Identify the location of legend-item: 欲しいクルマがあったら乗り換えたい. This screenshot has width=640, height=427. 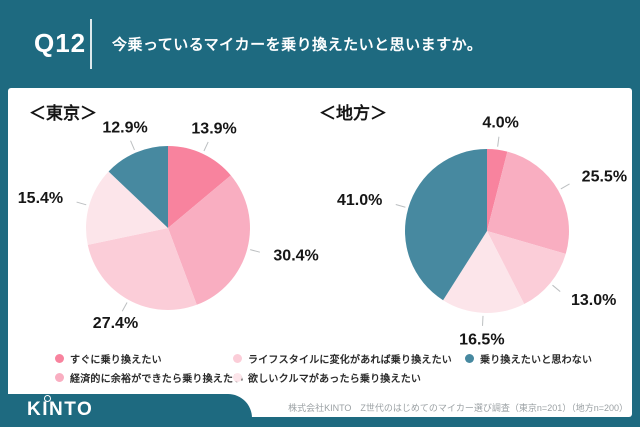
(342, 377).